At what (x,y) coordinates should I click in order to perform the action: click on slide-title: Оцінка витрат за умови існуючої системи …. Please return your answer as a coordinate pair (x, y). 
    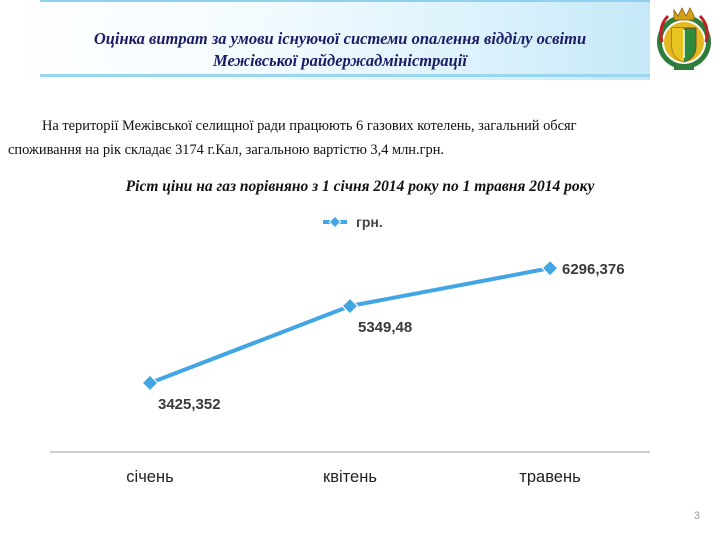
    Looking at the image, I should click on (340, 50).